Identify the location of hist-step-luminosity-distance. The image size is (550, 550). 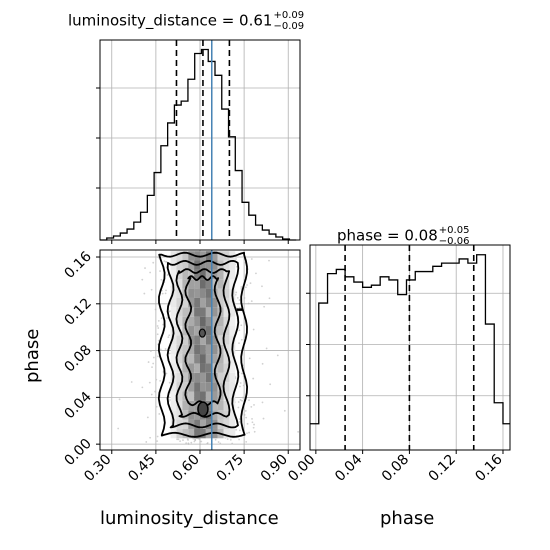
(198, 144).